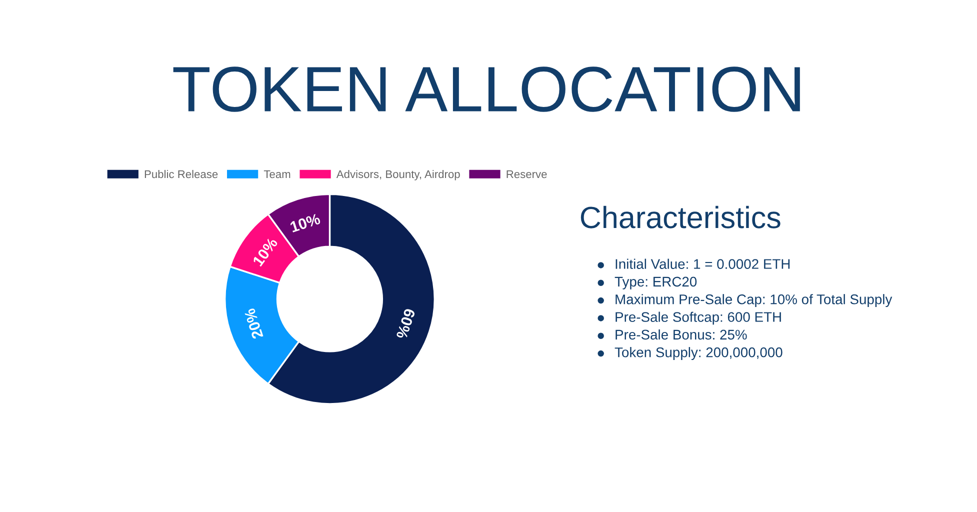 The height and width of the screenshot is (512, 977). What do you see at coordinates (406, 324) in the screenshot?
I see `data-label: 60%` at bounding box center [406, 324].